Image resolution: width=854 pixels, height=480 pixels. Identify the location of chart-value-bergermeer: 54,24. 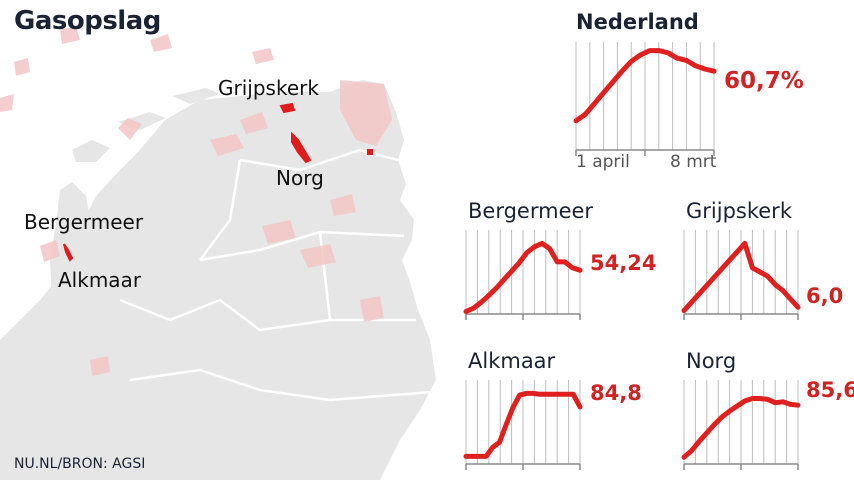
(623, 263).